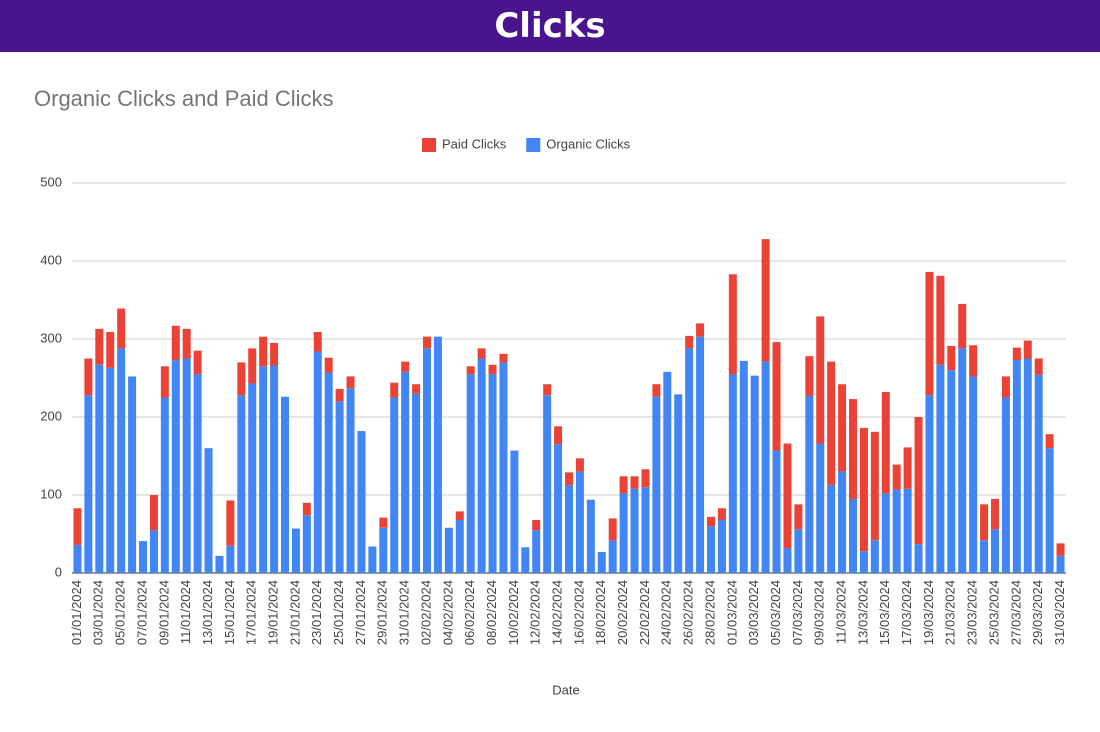  What do you see at coordinates (709, 612) in the screenshot?
I see `x-tick-label: 28/02/2024` at bounding box center [709, 612].